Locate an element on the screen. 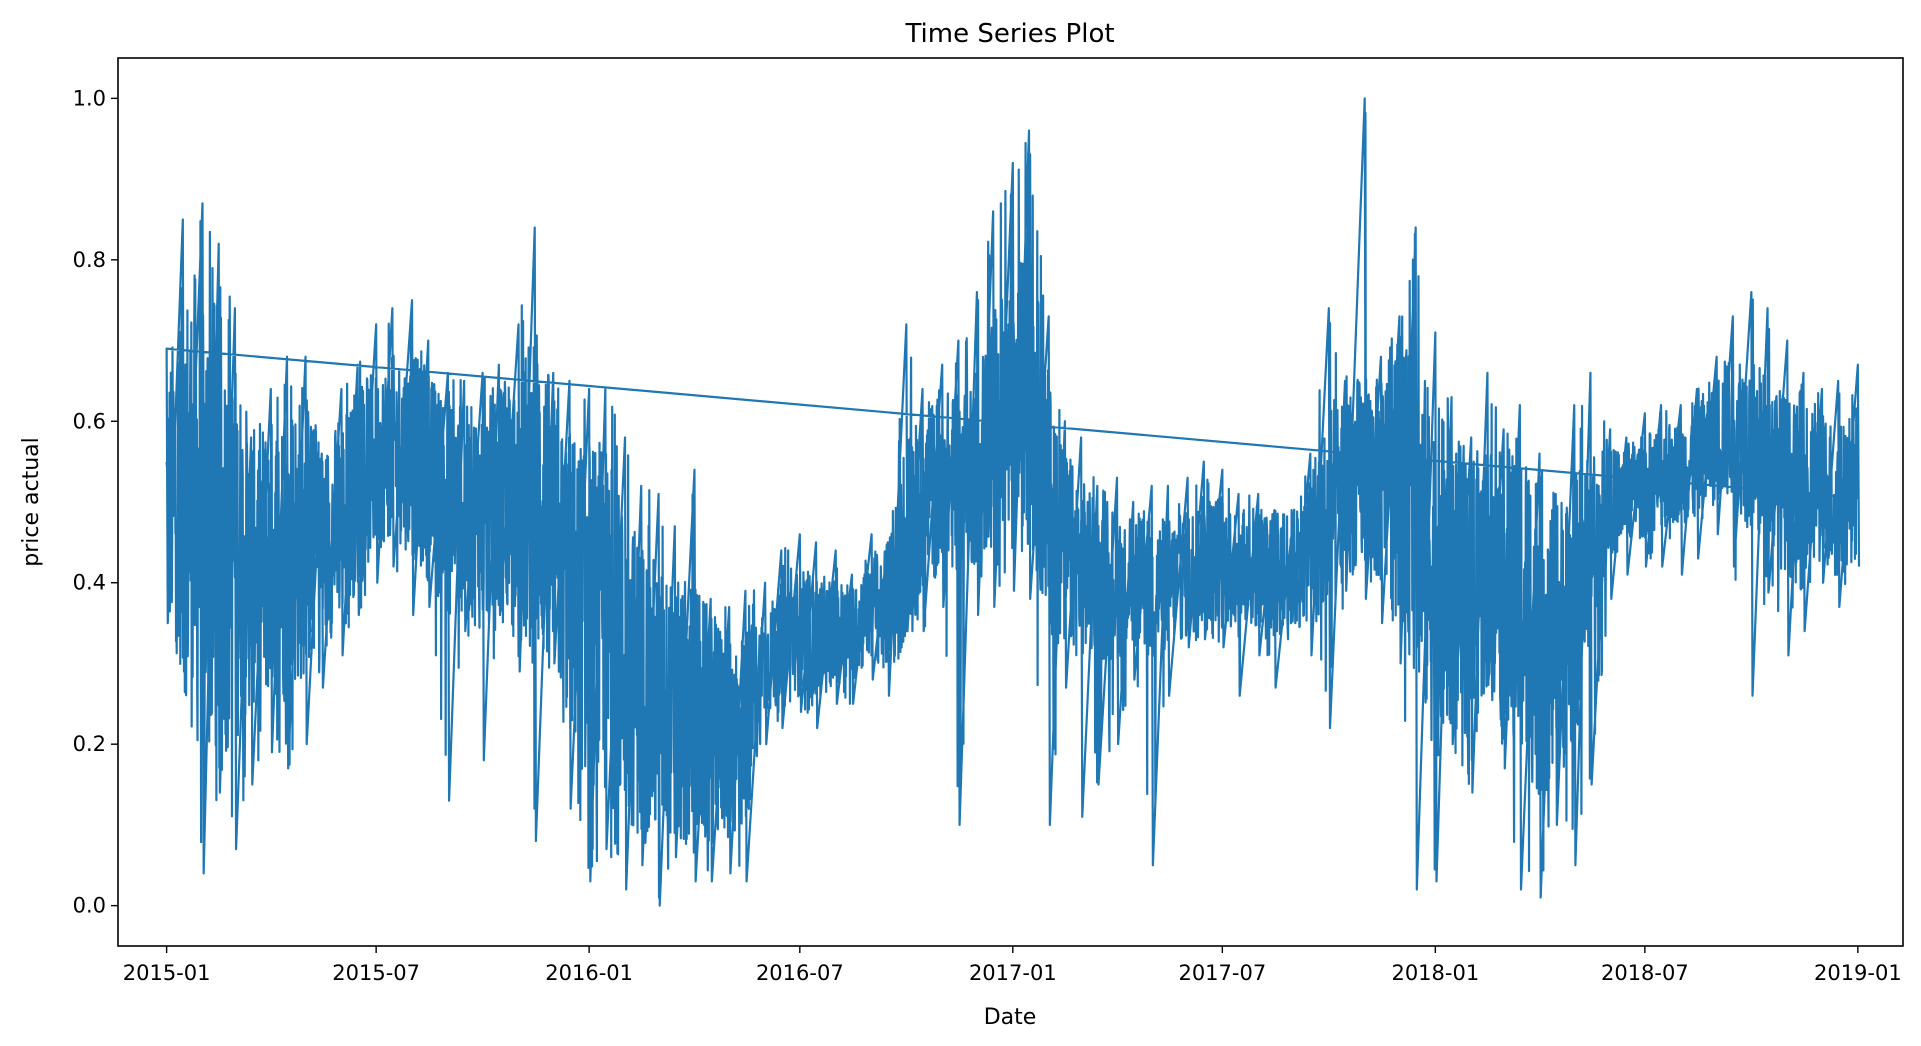 The image size is (1921, 1046). chart-title: Time Series Plot is located at coordinates (1009, 34).